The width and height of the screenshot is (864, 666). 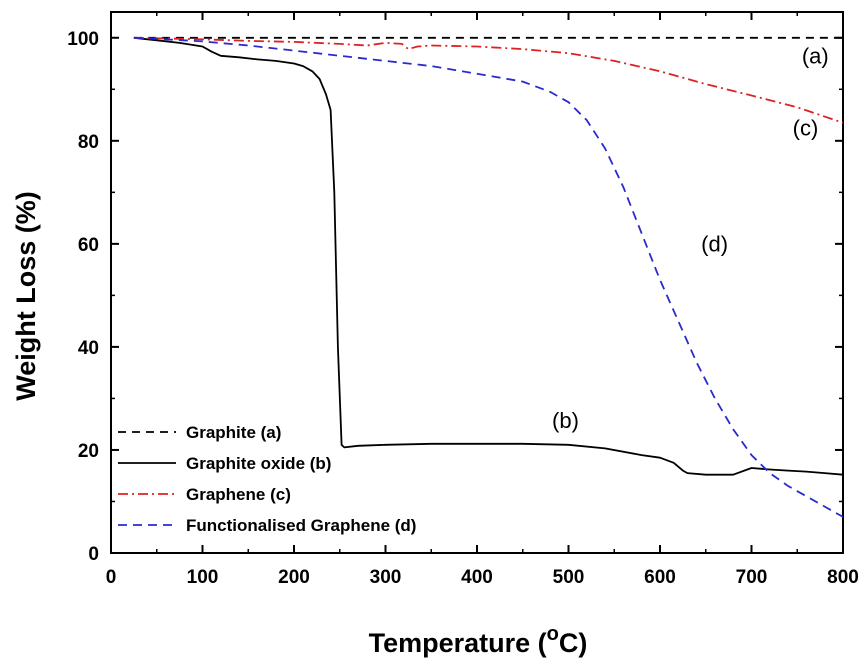 What do you see at coordinates (553, 634) in the screenshot?
I see `x-axis-title-superscript: o` at bounding box center [553, 634].